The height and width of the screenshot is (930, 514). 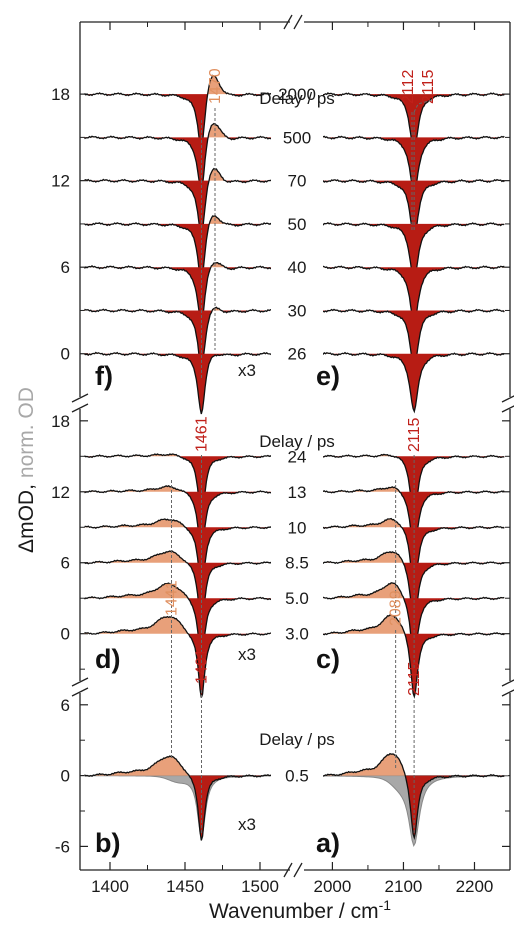 I want to click on trace-middle-L-3-line, so click(x=185, y=589).